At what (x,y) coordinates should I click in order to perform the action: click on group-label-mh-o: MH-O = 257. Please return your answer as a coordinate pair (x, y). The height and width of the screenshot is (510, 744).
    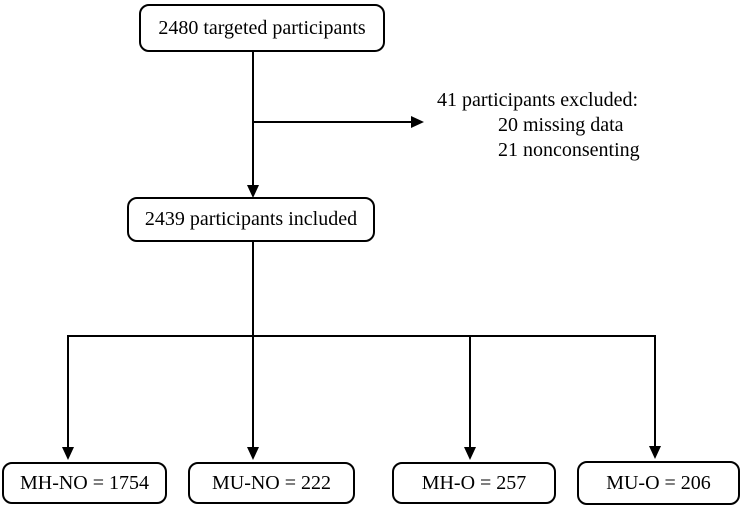
    Looking at the image, I should click on (474, 482).